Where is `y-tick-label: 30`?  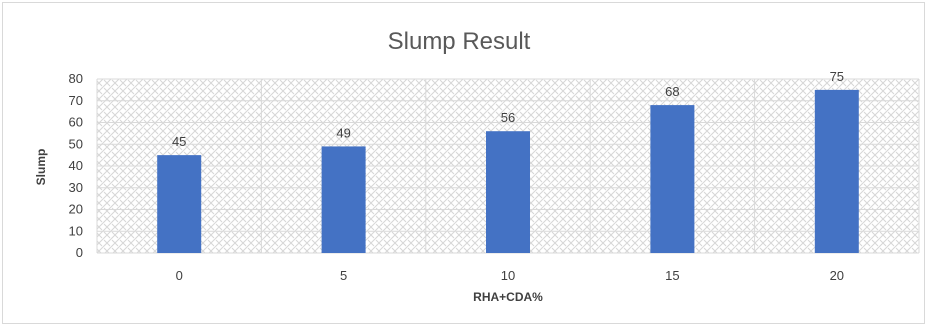 y-tick-label: 30 is located at coordinates (76, 187).